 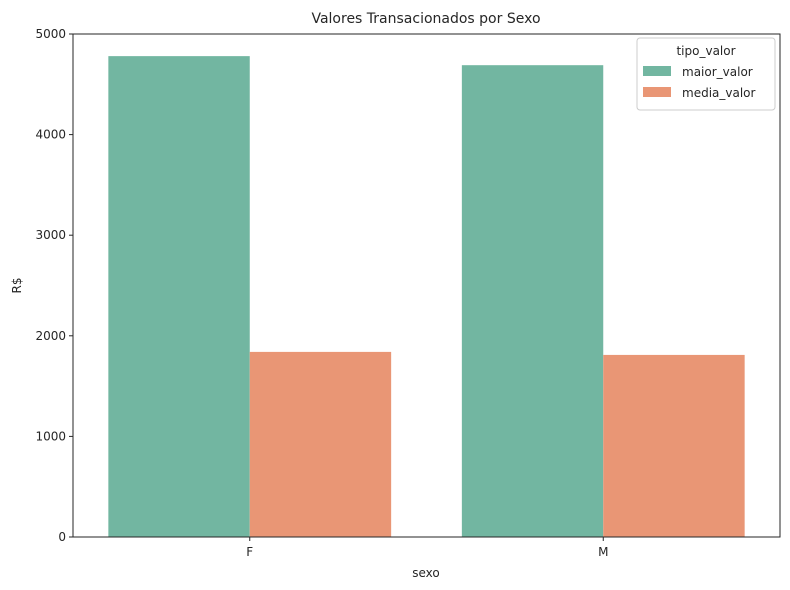 I want to click on legend-swatch-maior_valor, so click(x=657, y=71).